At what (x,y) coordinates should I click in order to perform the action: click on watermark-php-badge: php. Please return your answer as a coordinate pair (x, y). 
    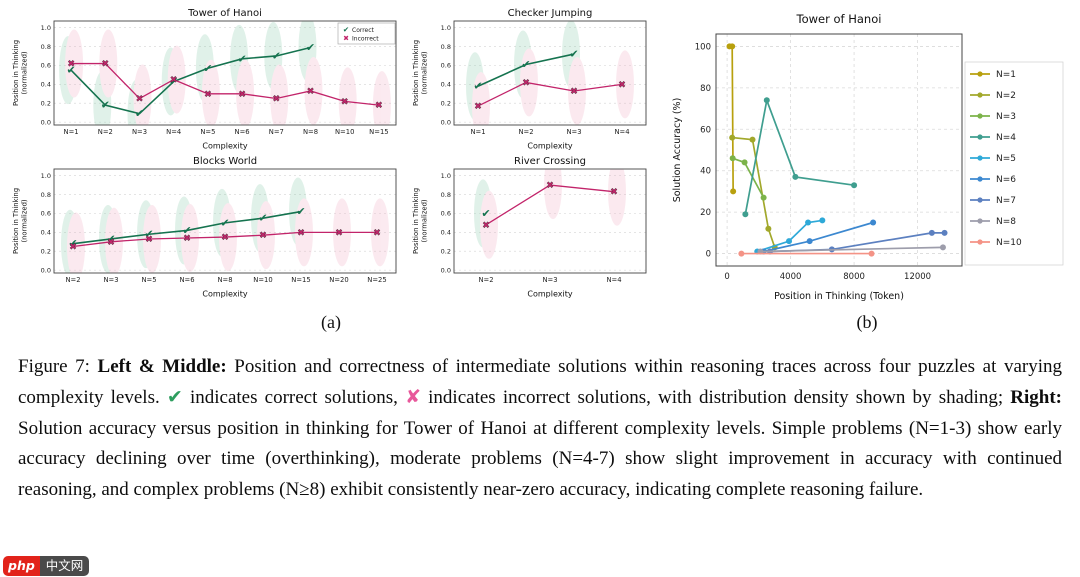
    Looking at the image, I should click on (21, 566).